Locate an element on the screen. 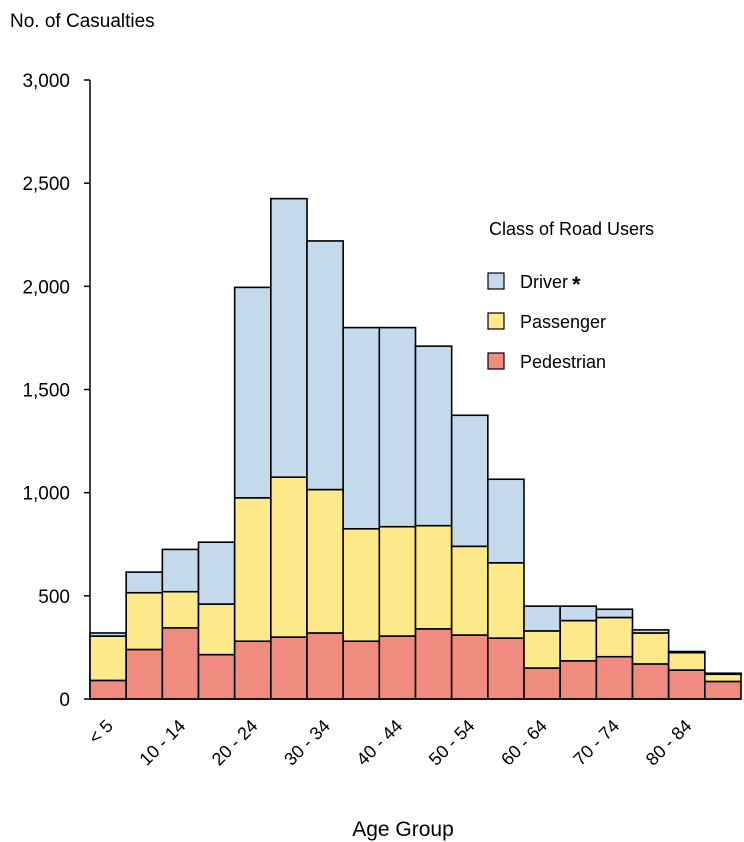  y-tick-label: 2,000 is located at coordinates (46, 287).